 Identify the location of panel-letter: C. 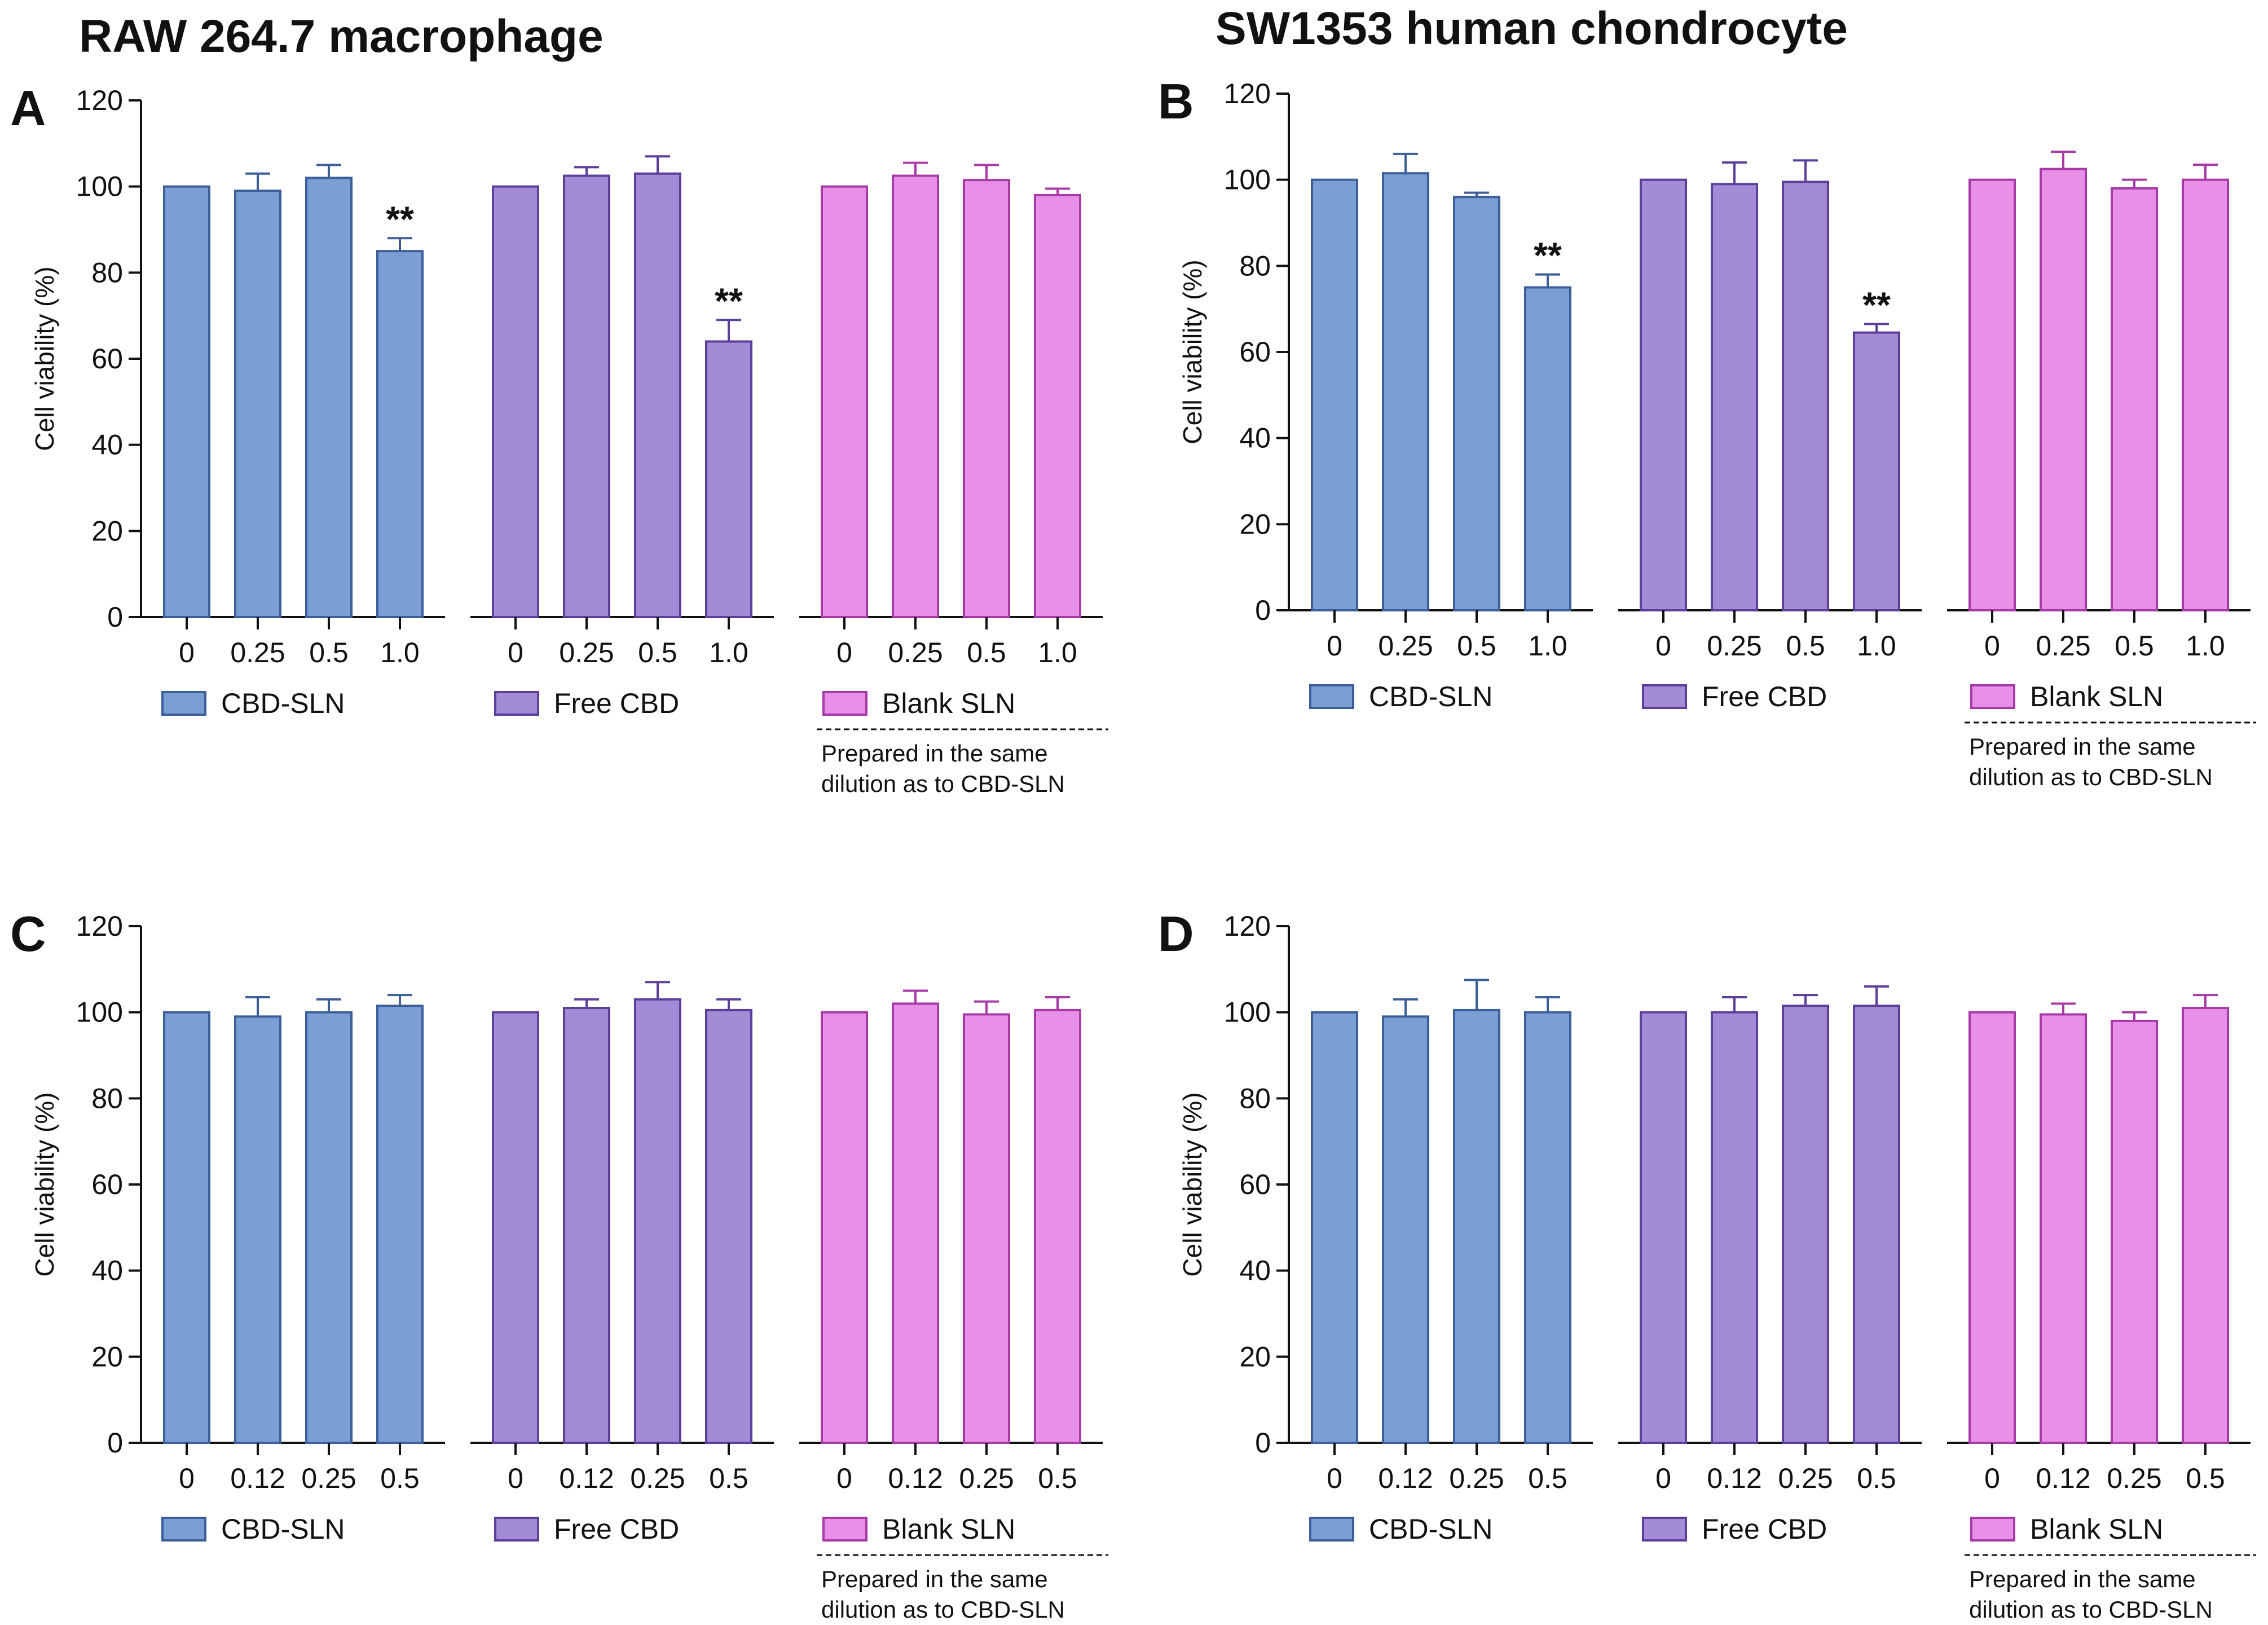
(28, 934).